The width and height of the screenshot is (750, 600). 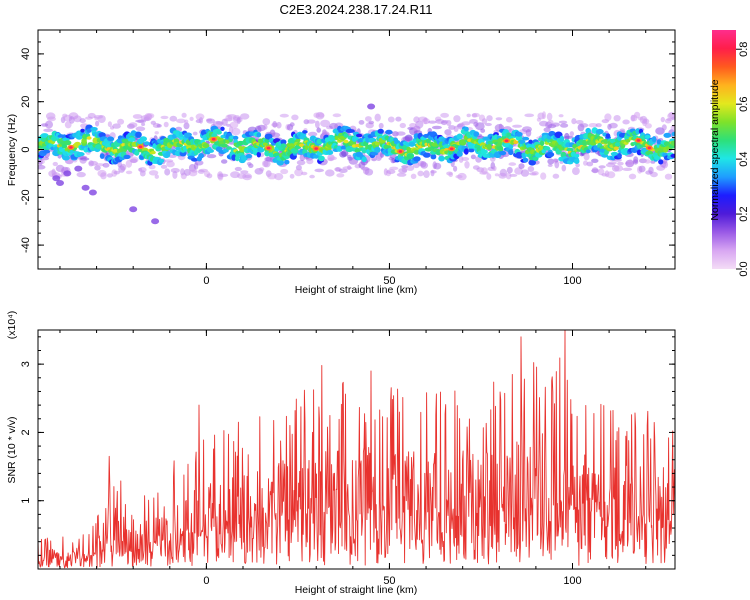 What do you see at coordinates (26, 149) in the screenshot?
I see `spectrogram-y-tick-label: 0` at bounding box center [26, 149].